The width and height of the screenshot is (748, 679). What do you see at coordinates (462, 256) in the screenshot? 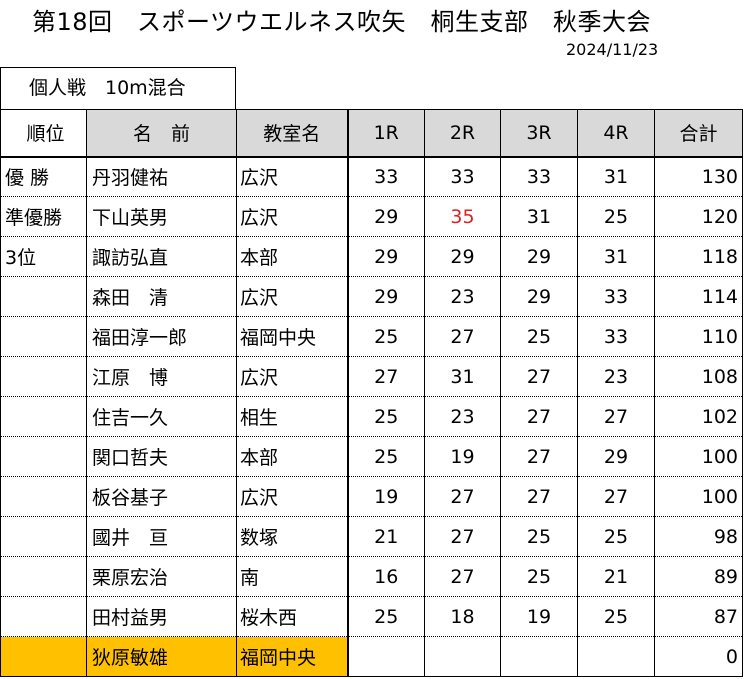
I see `round-2-score: 29` at bounding box center [462, 256].